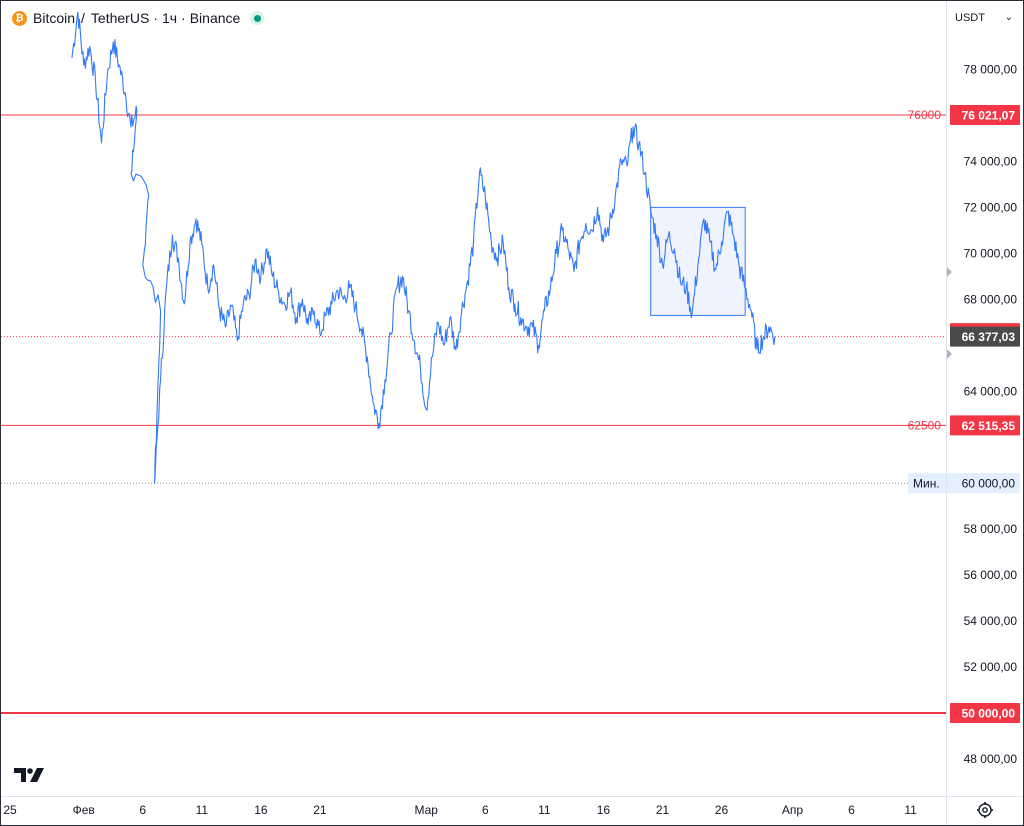 The height and width of the screenshot is (826, 1024). What do you see at coordinates (991, 161) in the screenshot?
I see `price-tick-label: 74 000,00` at bounding box center [991, 161].